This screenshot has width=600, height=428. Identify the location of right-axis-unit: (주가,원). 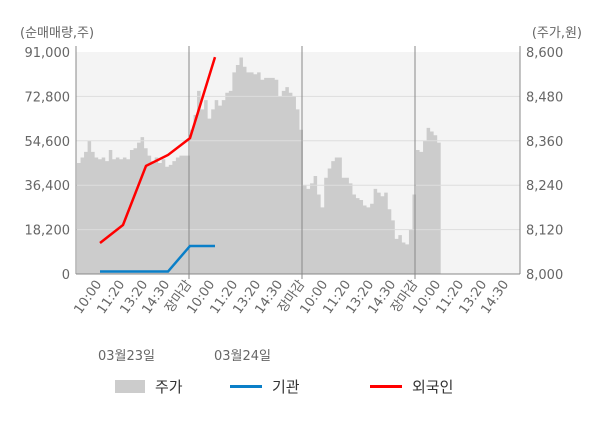
(556, 33).